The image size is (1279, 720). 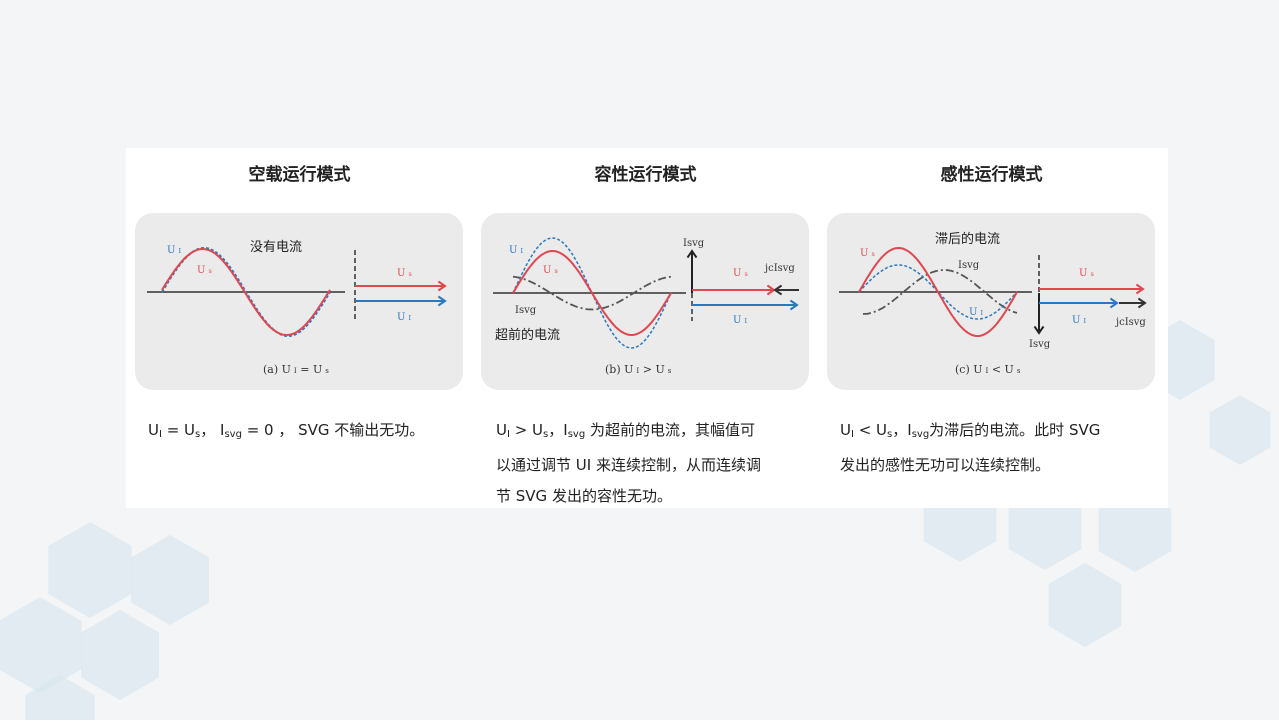 What do you see at coordinates (333, 430) in the screenshot?
I see `caption-text: = 0 ， SVG 不输出无功。` at bounding box center [333, 430].